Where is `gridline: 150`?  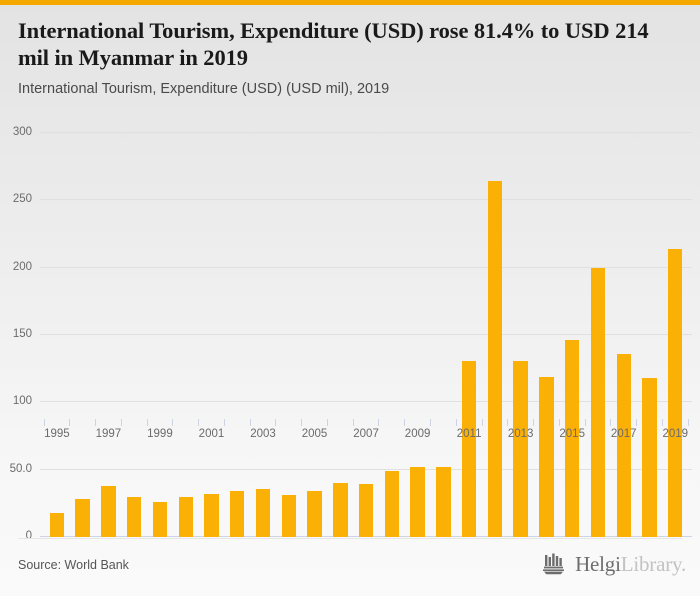 gridline: 150 is located at coordinates (352, 334).